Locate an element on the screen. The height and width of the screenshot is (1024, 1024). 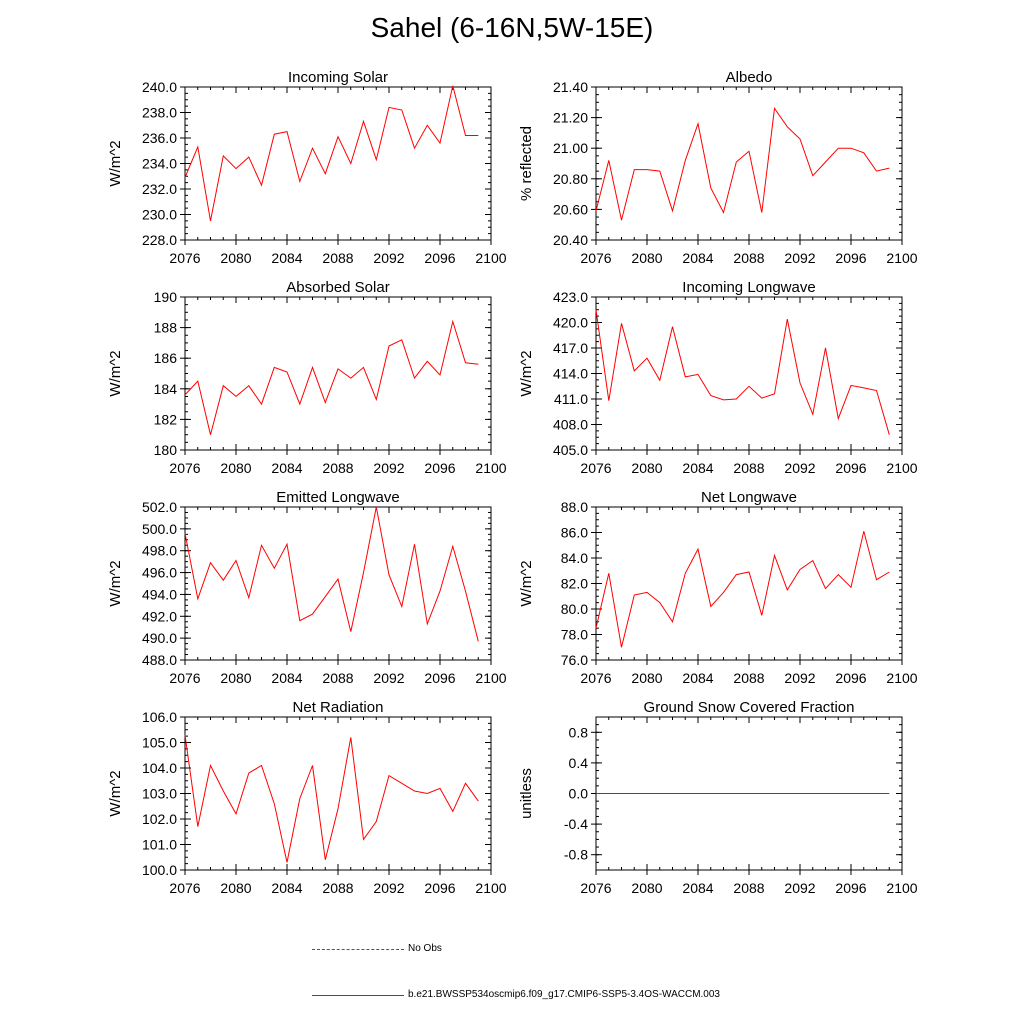
y-tick-label: -0.4 is located at coordinates (576, 824).